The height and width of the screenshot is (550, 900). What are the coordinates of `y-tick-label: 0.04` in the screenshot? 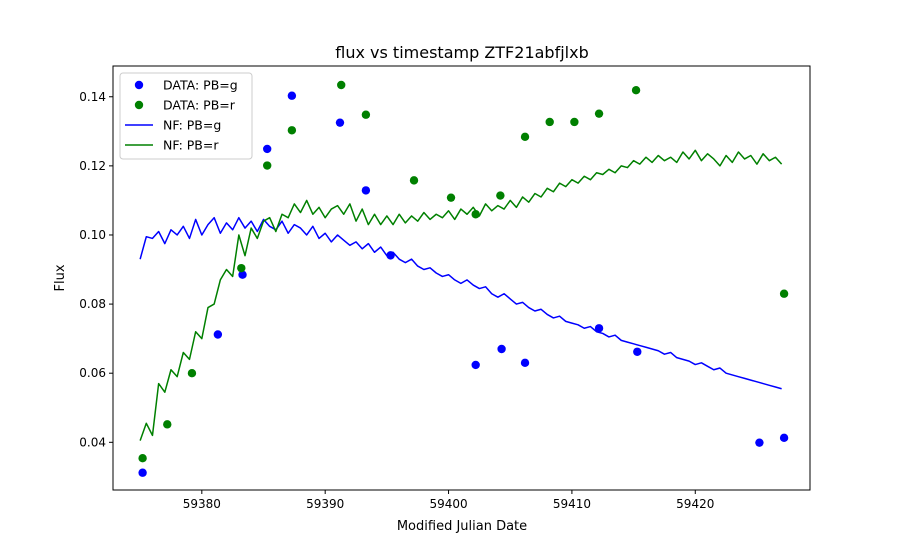 It's located at (92, 442).